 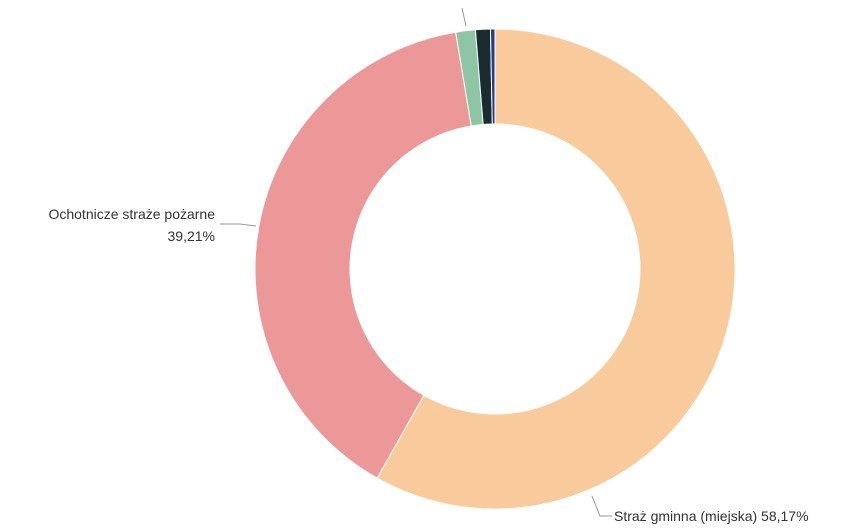 I want to click on leader-line-small-slice, so click(x=464, y=17).